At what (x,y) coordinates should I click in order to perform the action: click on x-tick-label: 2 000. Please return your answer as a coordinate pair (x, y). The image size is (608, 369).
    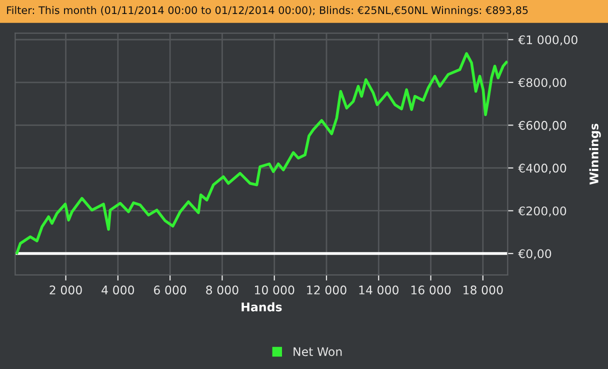
    Looking at the image, I should click on (66, 290).